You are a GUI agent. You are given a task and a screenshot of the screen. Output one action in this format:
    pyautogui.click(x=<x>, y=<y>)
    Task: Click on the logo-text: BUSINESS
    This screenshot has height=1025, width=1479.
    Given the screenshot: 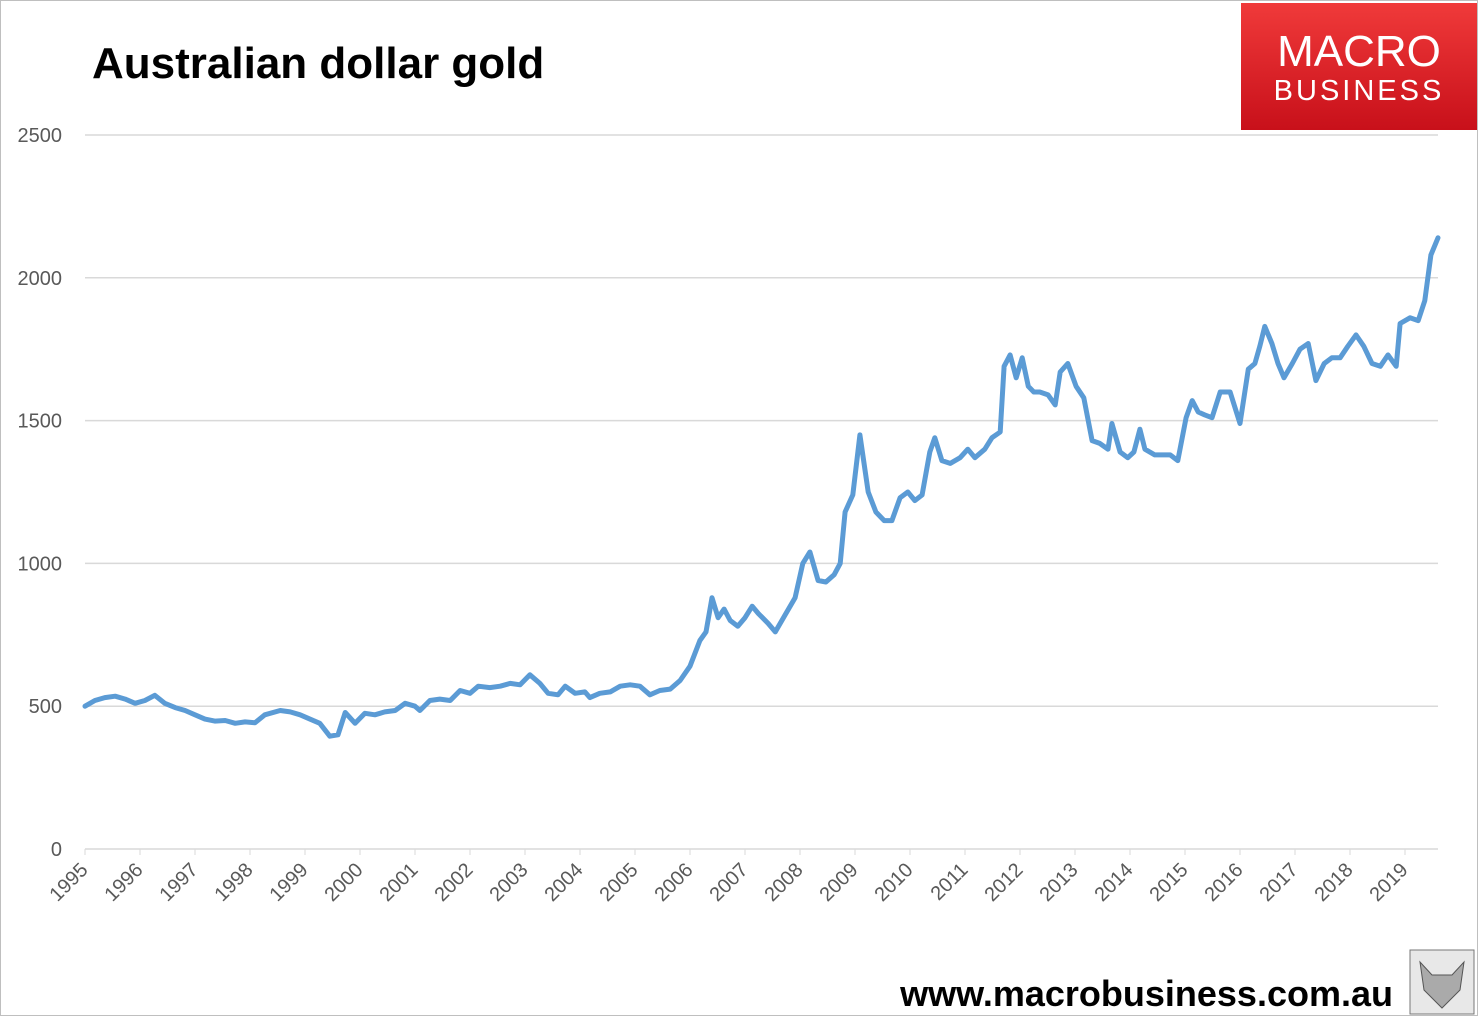 What is the action you would take?
    pyautogui.click(x=1359, y=91)
    